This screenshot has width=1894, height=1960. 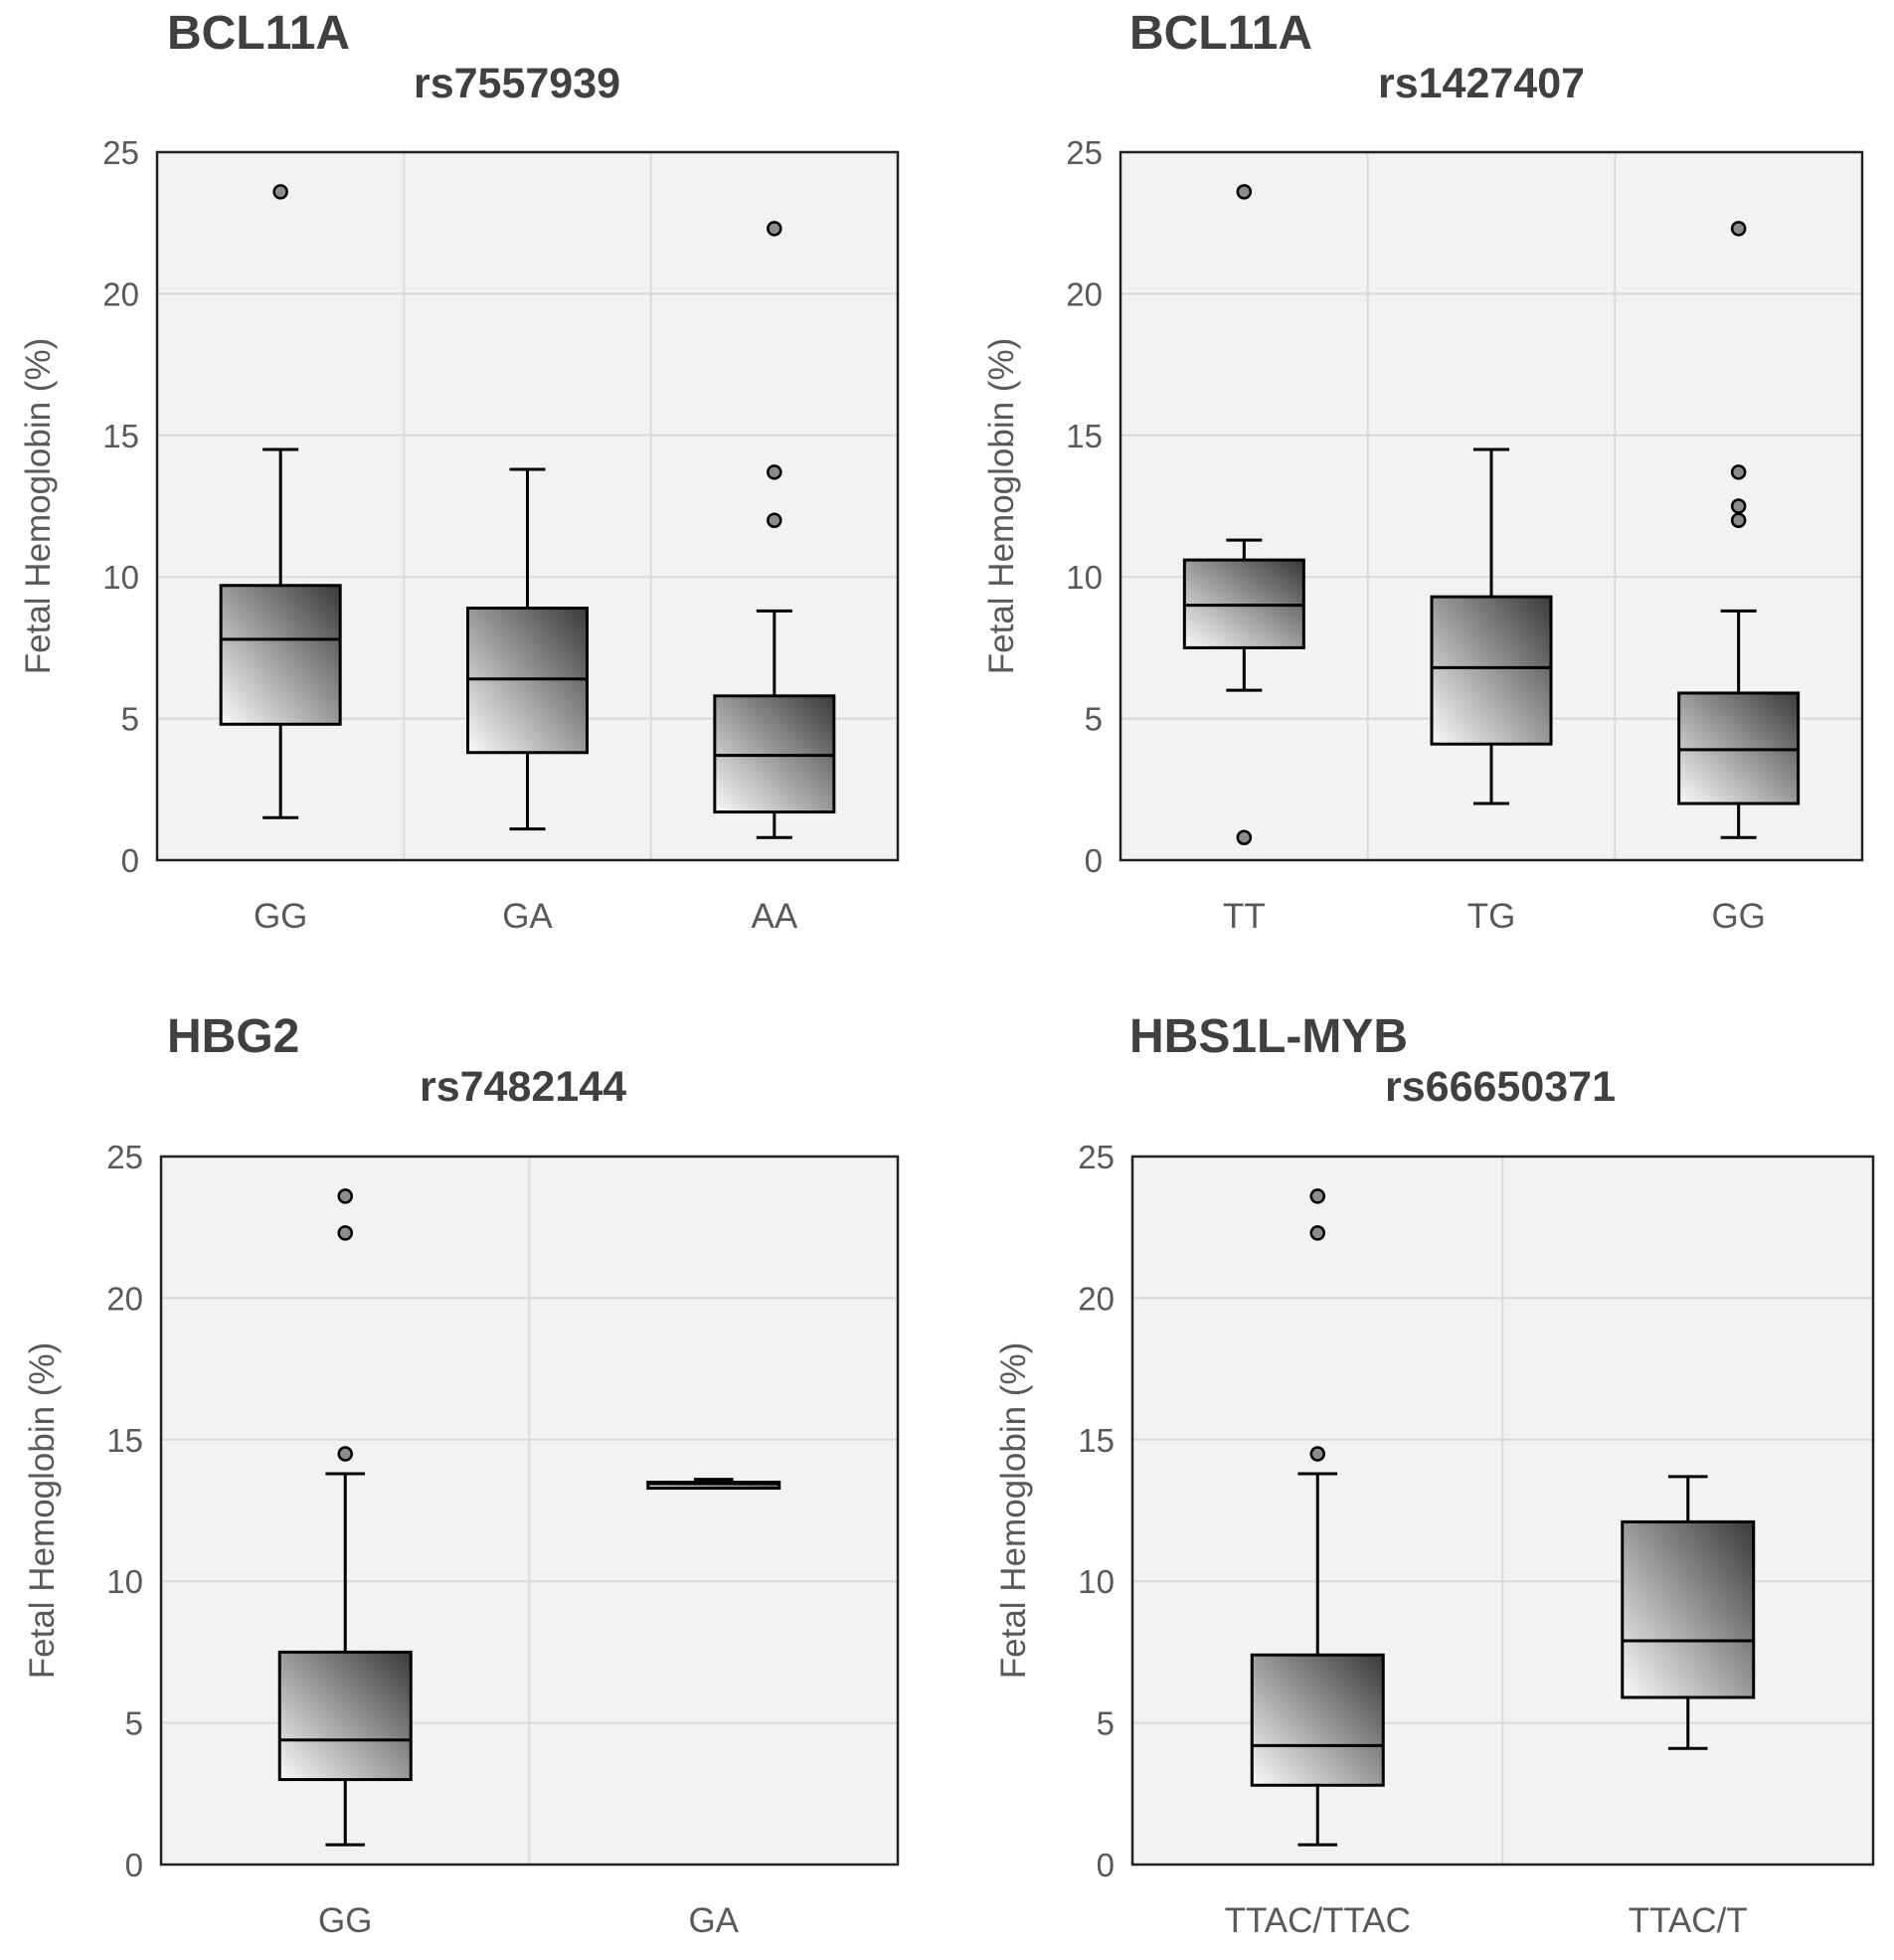 What do you see at coordinates (774, 530) in the screenshot?
I see `box-AA` at bounding box center [774, 530].